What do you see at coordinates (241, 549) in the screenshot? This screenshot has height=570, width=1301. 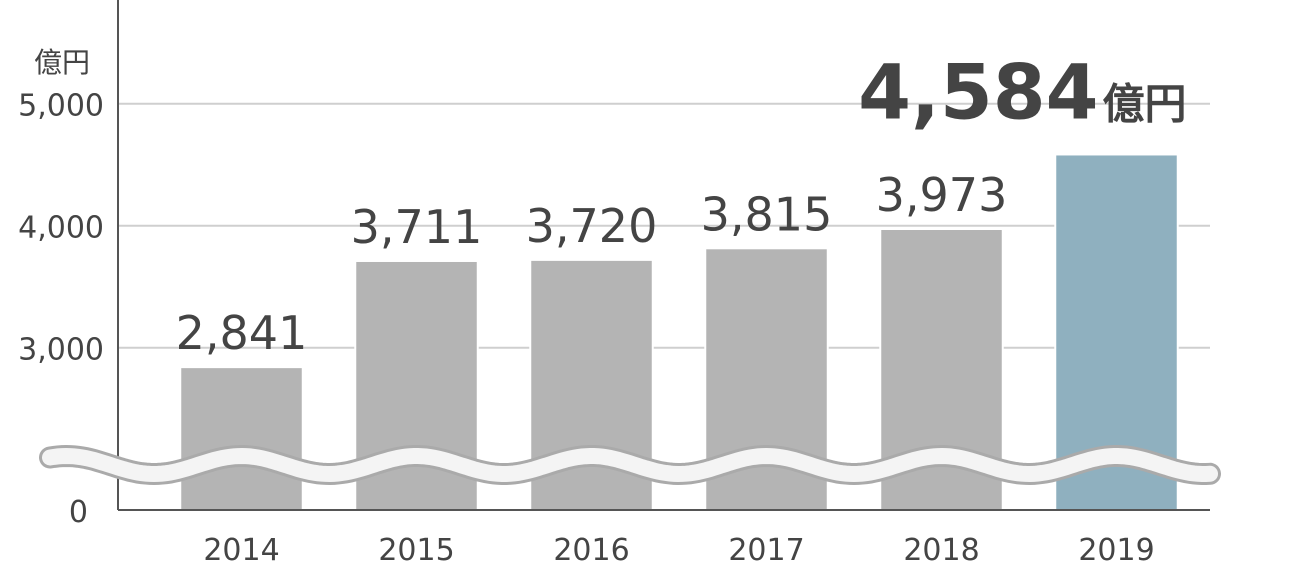 I see `x-tick-label: 2014` at bounding box center [241, 549].